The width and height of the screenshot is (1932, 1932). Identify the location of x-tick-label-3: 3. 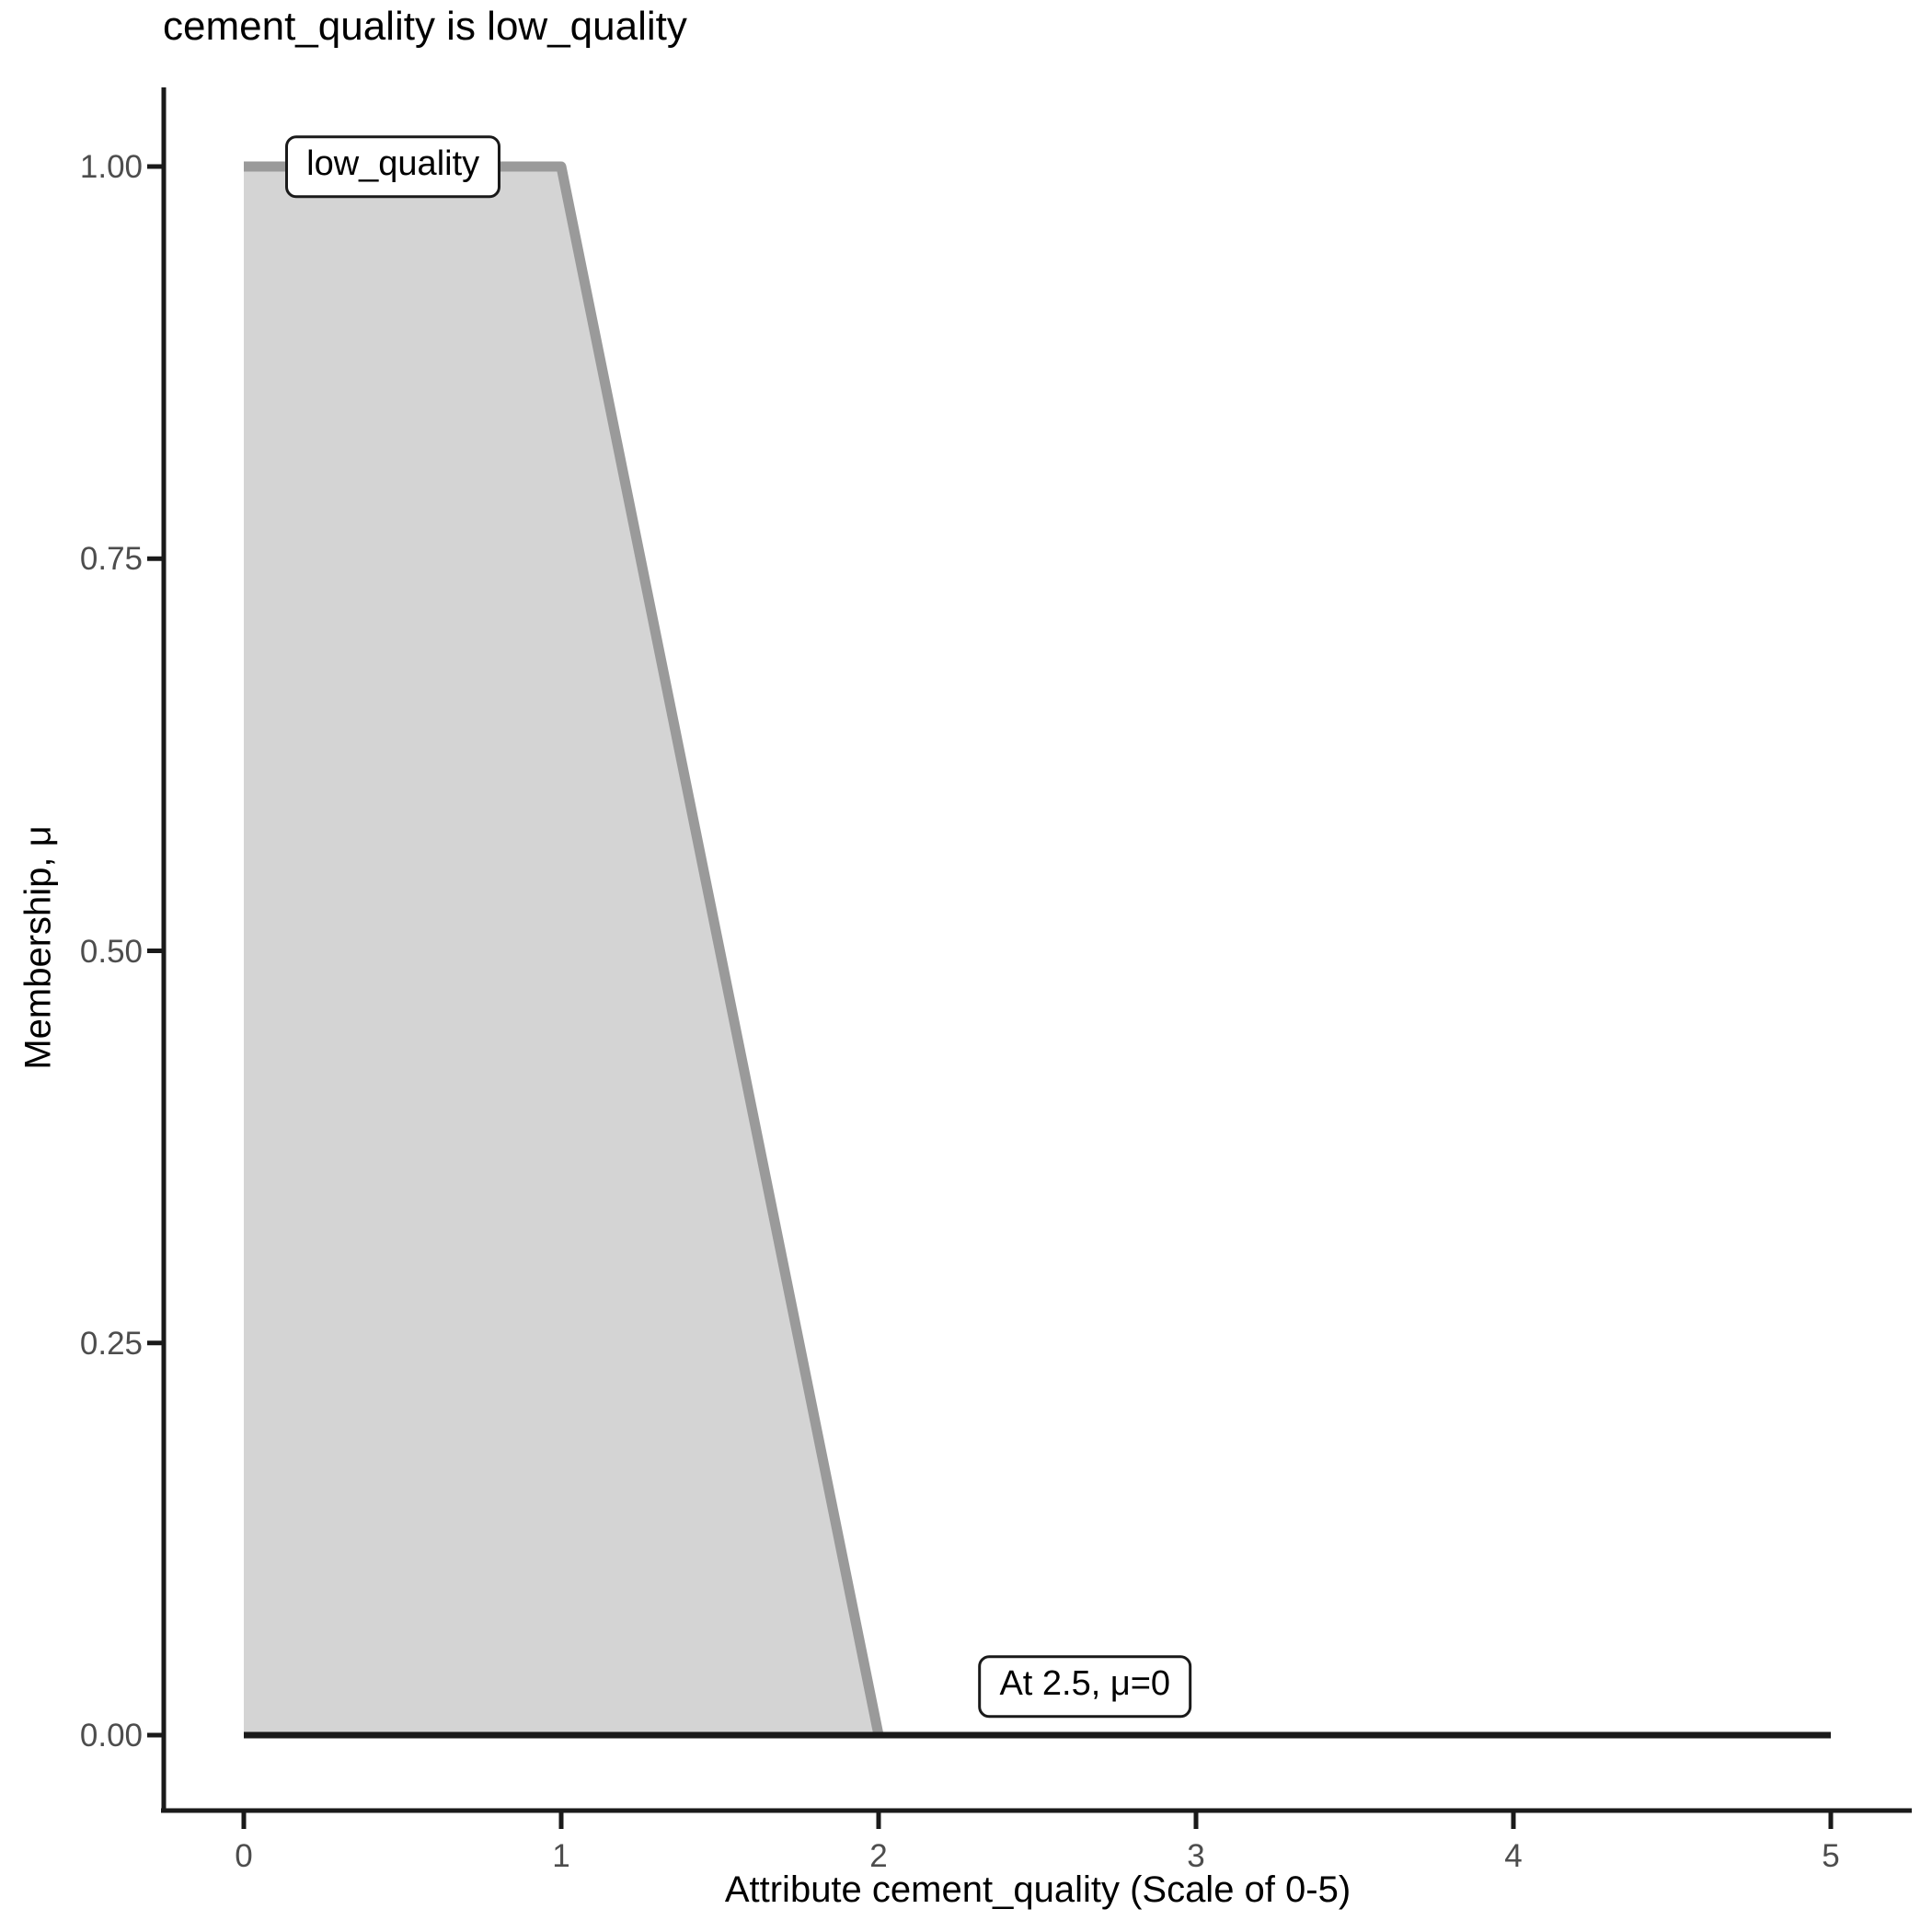
(1196, 1856).